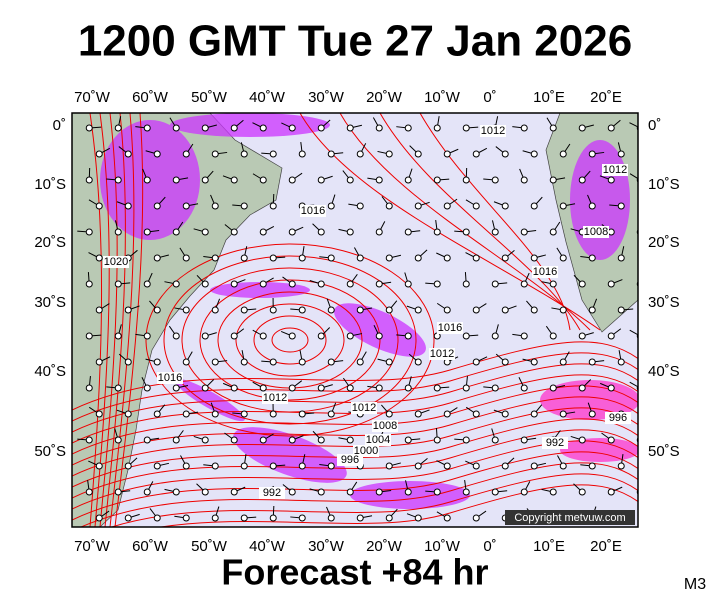  What do you see at coordinates (59, 125) in the screenshot?
I see `lat-label-left: 0˚` at bounding box center [59, 125].